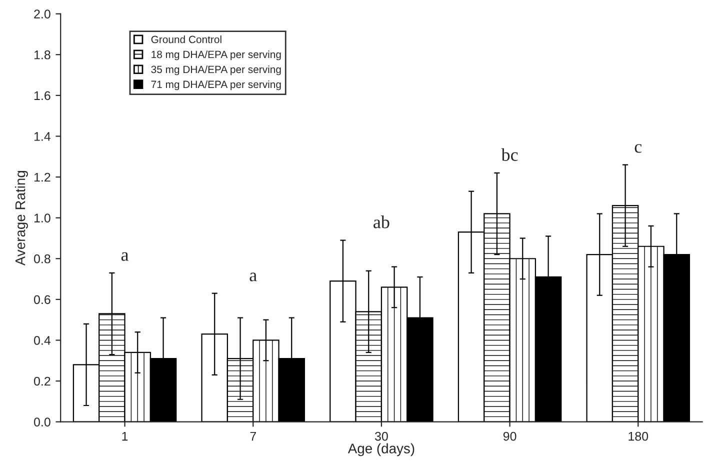 The width and height of the screenshot is (713, 461). What do you see at coordinates (42, 259) in the screenshot?
I see `y-tick-label: 0.8` at bounding box center [42, 259].